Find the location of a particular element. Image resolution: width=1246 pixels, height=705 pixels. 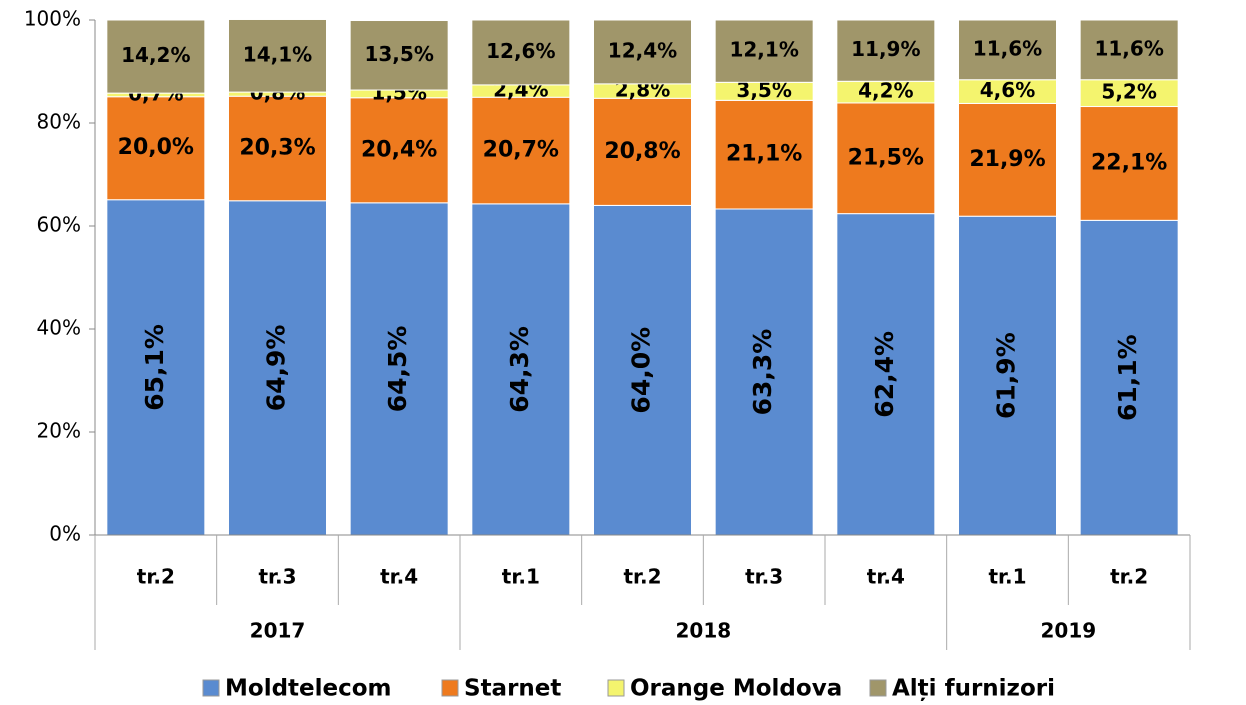

value-label: 64,9% is located at coordinates (276, 368).